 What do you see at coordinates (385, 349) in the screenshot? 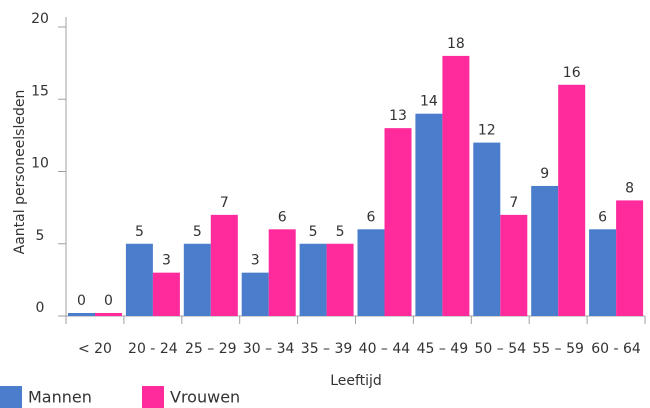
I see `x-tick-label: 40 – 44` at bounding box center [385, 349].